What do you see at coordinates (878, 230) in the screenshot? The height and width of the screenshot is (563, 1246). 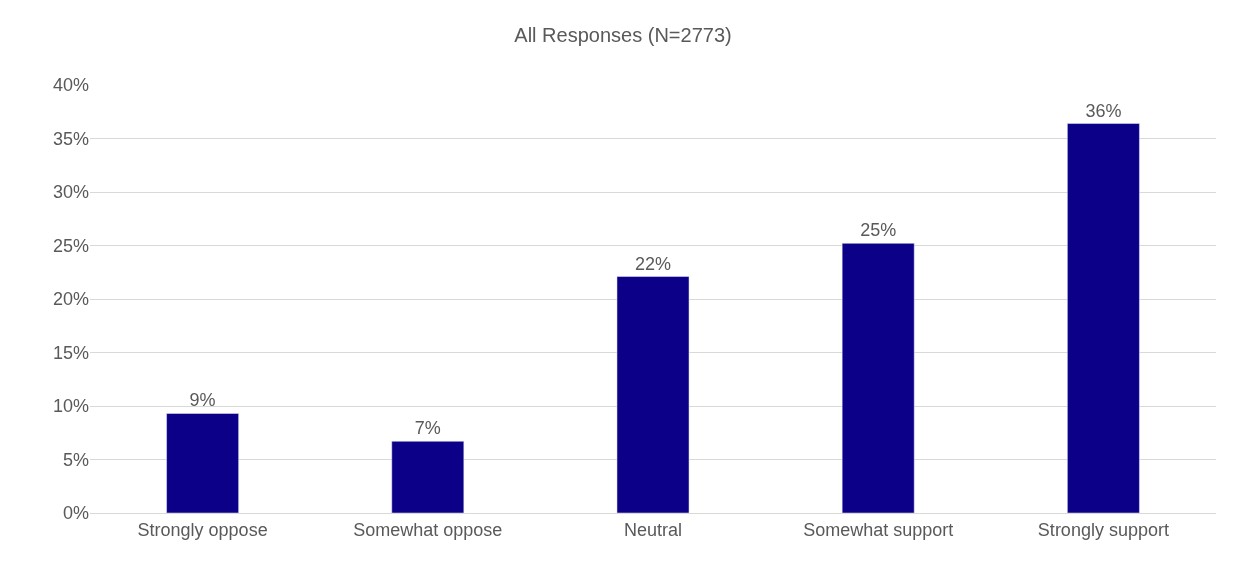 I see `data-label: 25%` at bounding box center [878, 230].